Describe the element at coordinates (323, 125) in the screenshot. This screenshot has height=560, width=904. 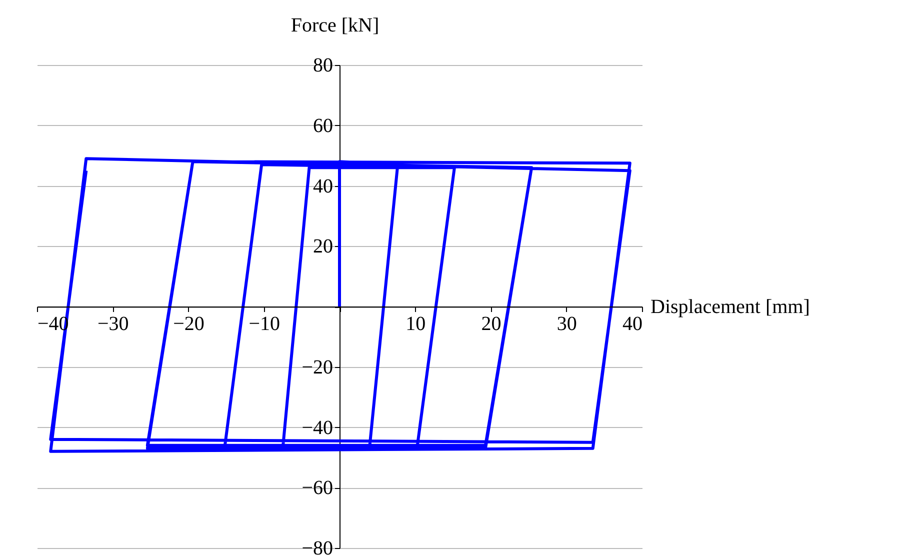
I see `y-tick-label: 60` at that location.